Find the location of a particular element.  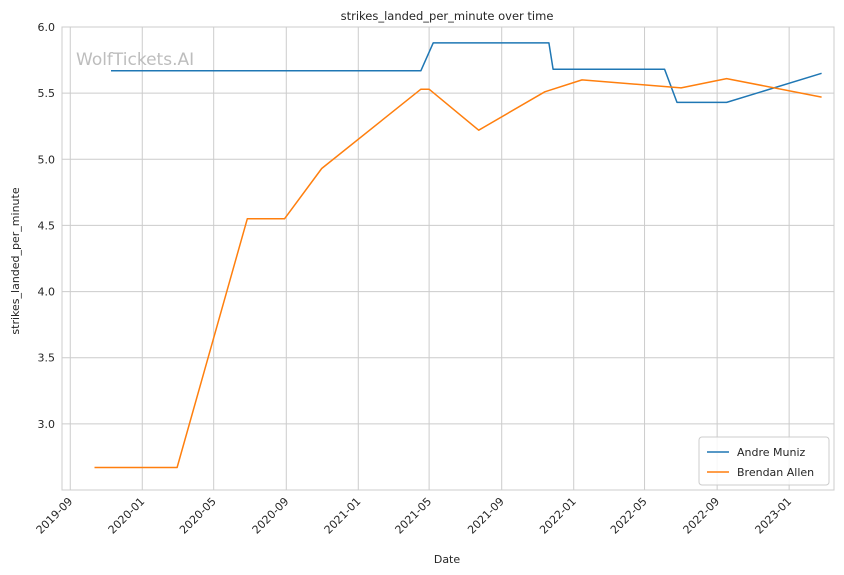

x-tick-label: 2023-01 is located at coordinates (774, 516).